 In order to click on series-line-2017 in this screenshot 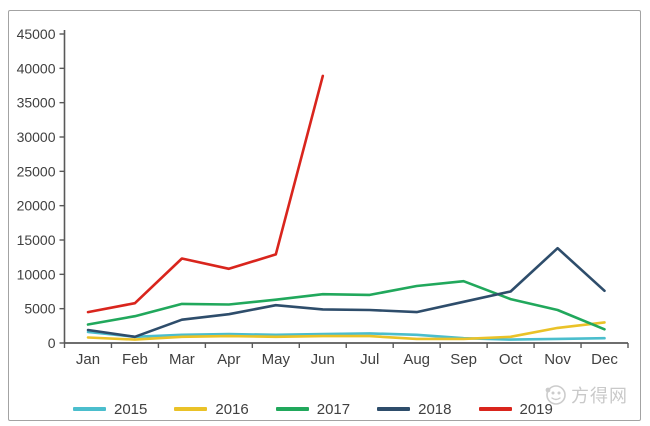, I will do `click(346, 305)`.